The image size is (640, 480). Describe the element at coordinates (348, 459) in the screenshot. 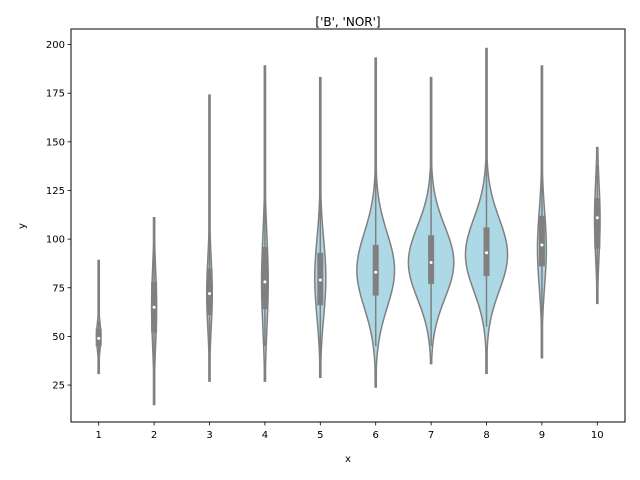

I see `x-axis-label: x` at that location.